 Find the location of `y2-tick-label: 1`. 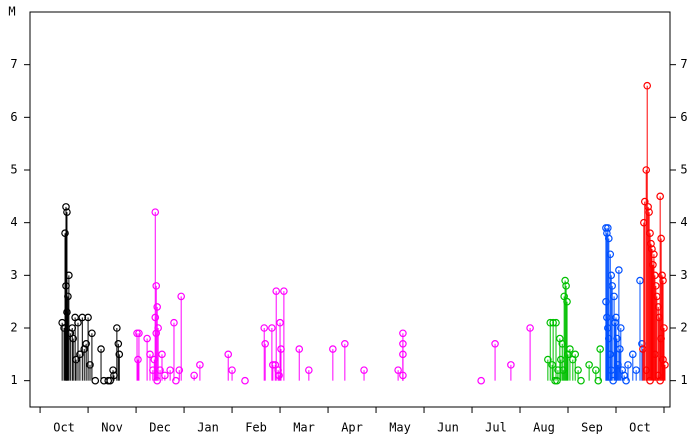

y2-tick-label: 1 is located at coordinates (683, 380).